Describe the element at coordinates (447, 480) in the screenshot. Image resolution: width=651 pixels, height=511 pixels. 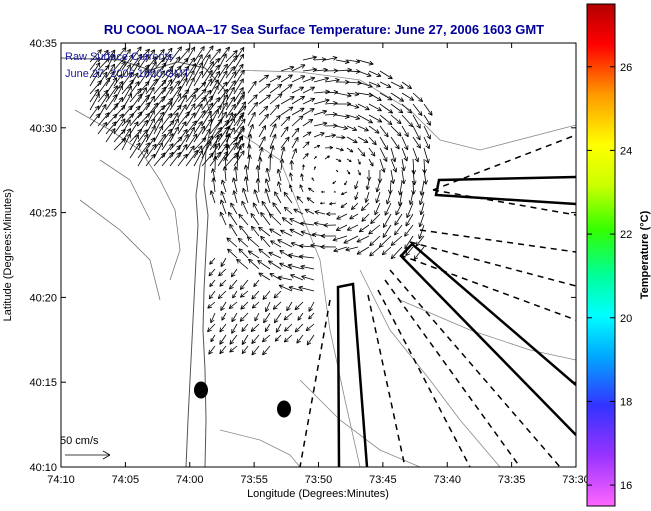
I see `x-tick-label: 73:40` at that location.